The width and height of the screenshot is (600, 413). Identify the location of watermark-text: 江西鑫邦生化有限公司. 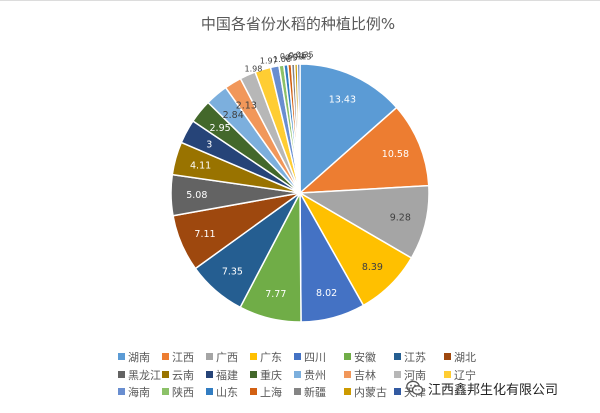
(493, 390).